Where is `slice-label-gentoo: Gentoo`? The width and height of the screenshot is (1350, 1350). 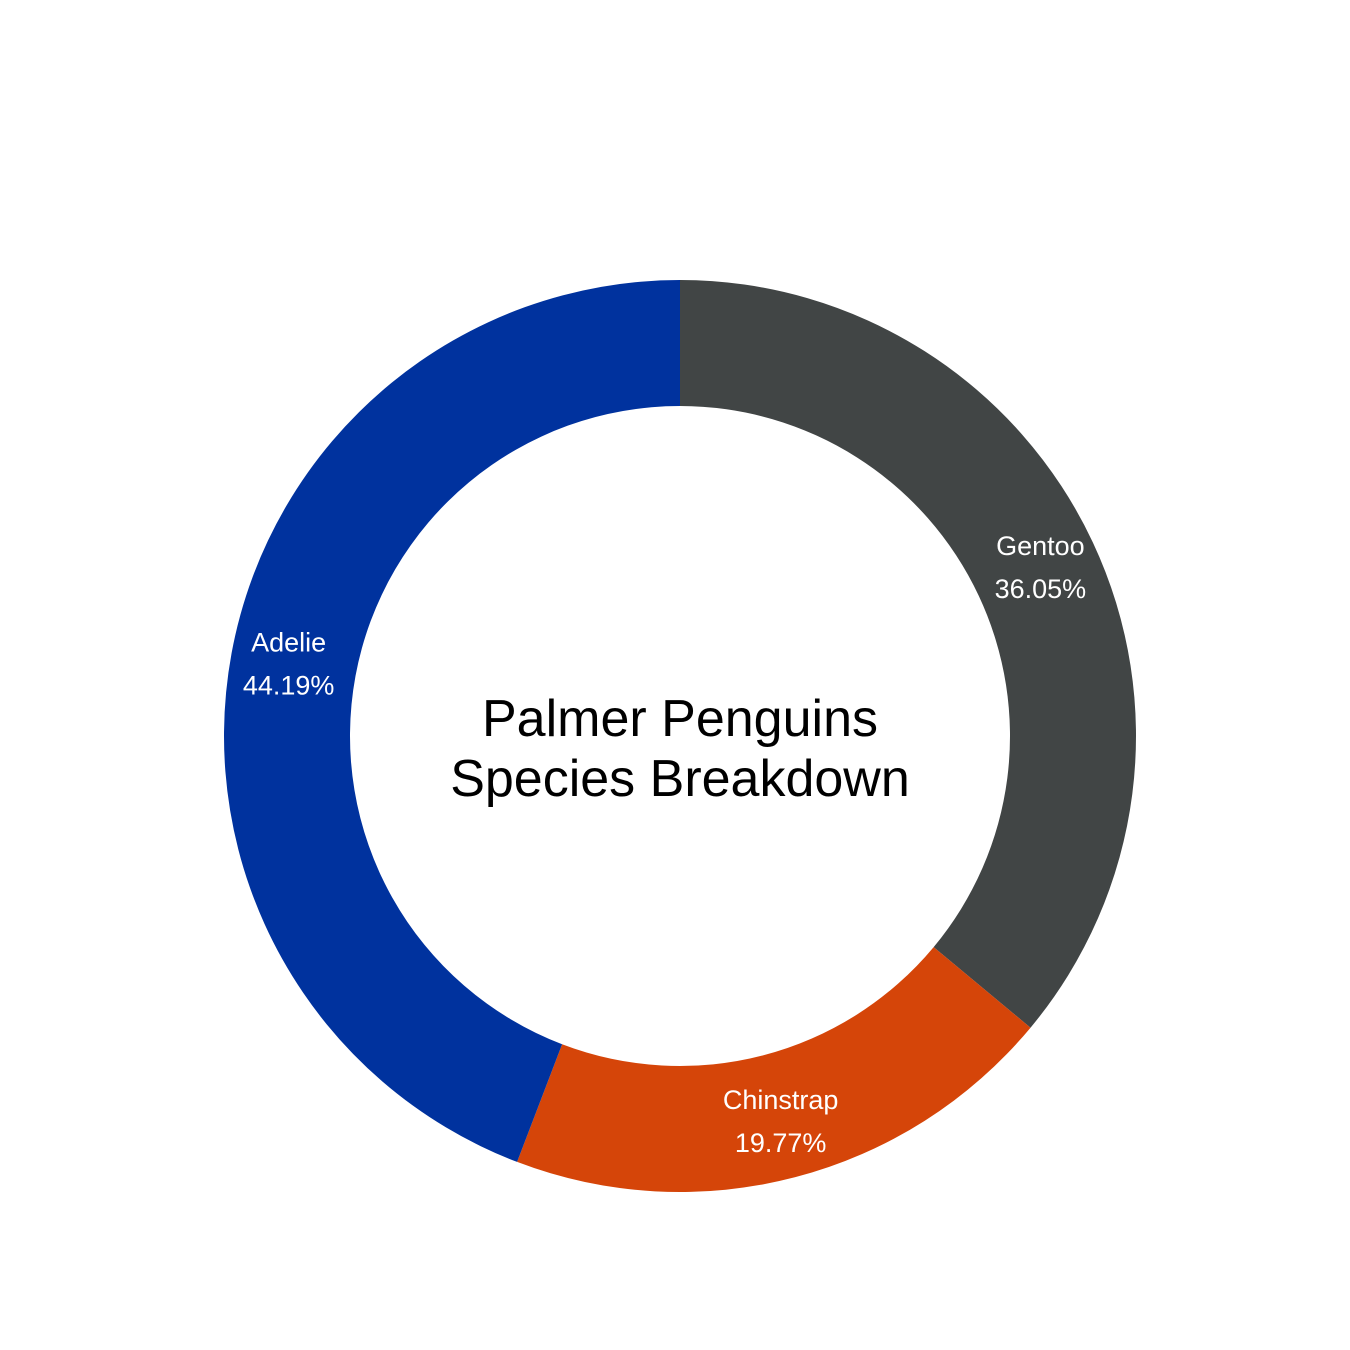 slice-label-gentoo: Gentoo is located at coordinates (1040, 546).